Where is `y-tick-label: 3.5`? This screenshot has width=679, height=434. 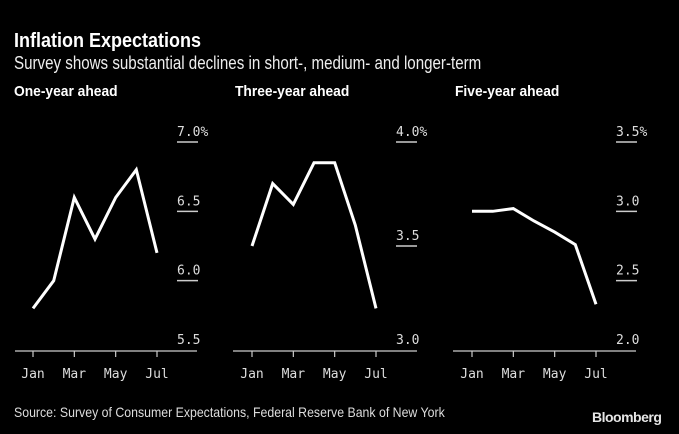
y-tick-label: 3.5 is located at coordinates (407, 236).